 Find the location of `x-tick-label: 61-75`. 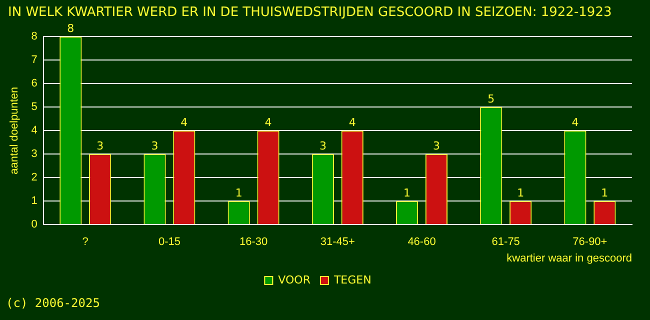

x-tick-label: 61-75 is located at coordinates (506, 242).